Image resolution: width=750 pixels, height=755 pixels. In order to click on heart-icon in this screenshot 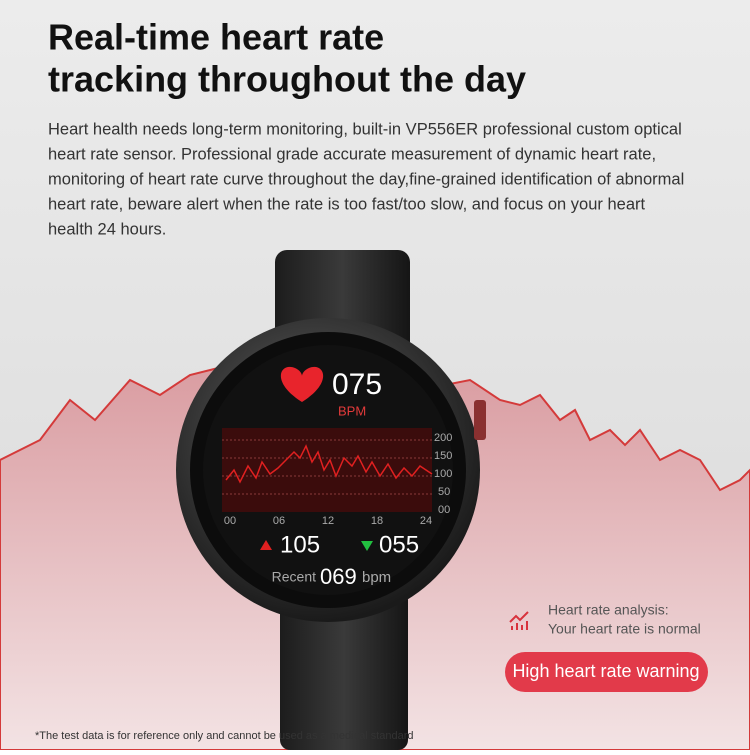, I will do `click(302, 384)`.